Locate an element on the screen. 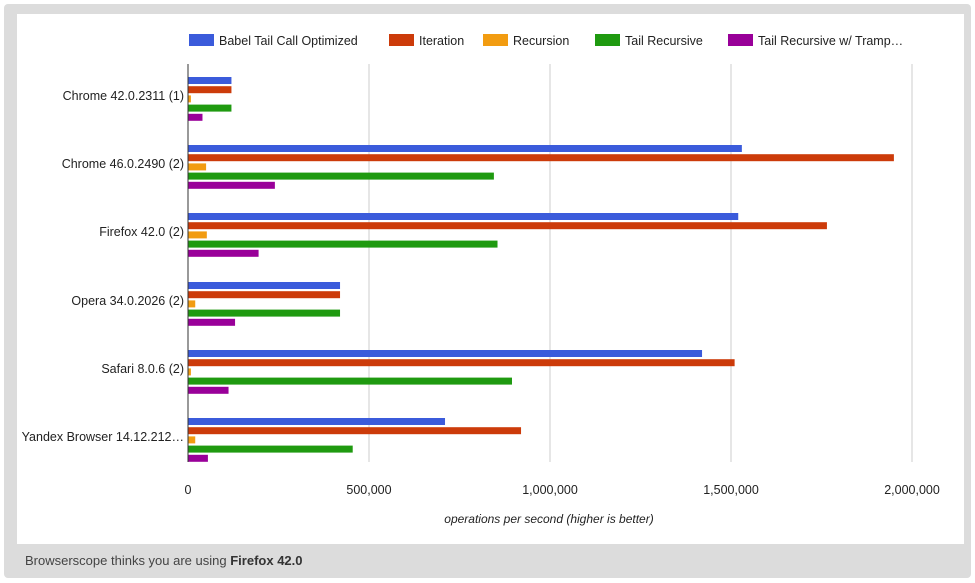  legend-swatch-tail-recursive-w-tramp is located at coordinates (740, 40).